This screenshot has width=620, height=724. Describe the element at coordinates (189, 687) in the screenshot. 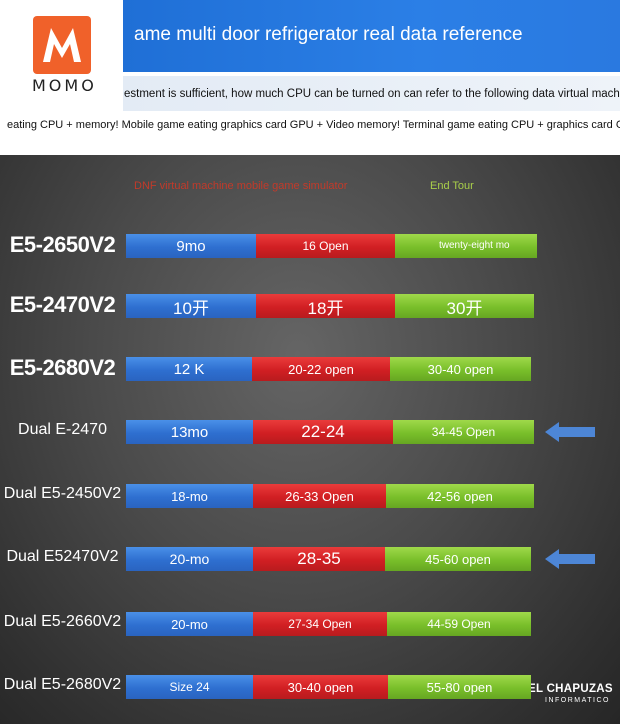

I see `bar-segment-blue: Size 24` at that location.